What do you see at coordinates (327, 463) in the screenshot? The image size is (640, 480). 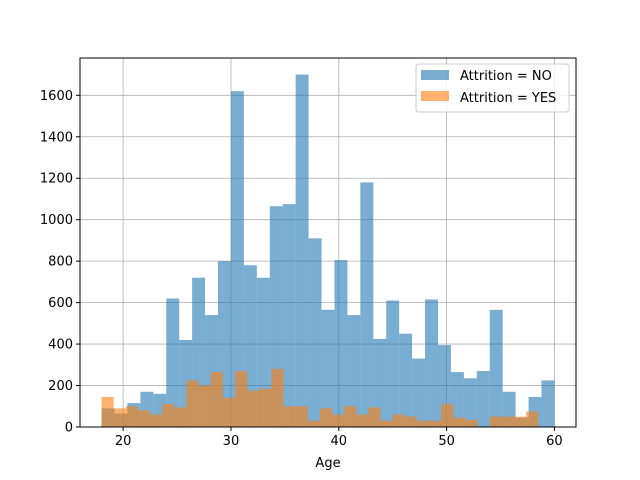 I see `x-axis-label: Age` at bounding box center [327, 463].